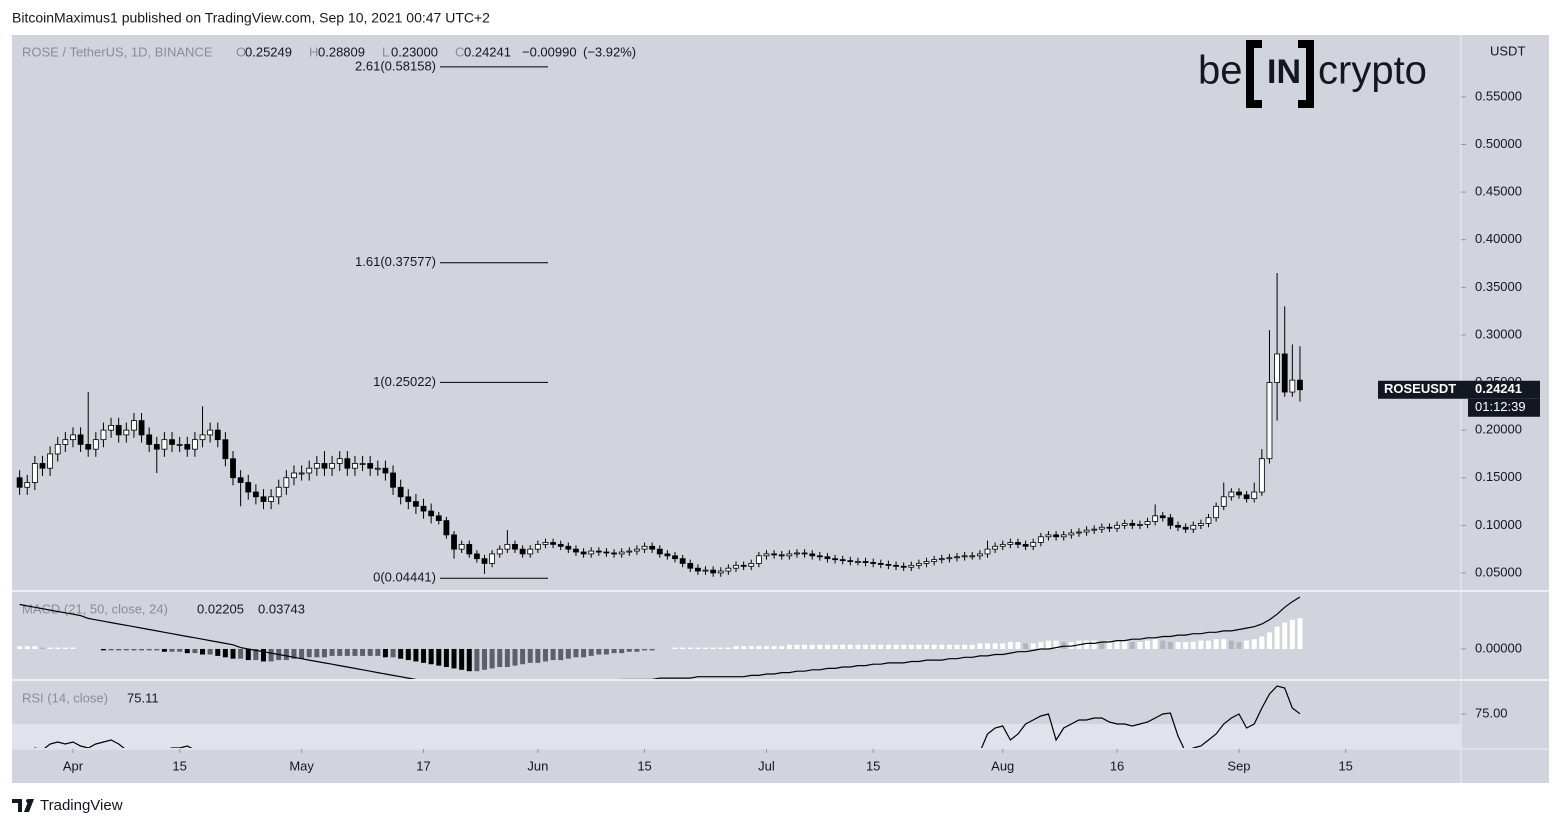 The height and width of the screenshot is (827, 1561). I want to click on ohlc-letter: O, so click(241, 51).